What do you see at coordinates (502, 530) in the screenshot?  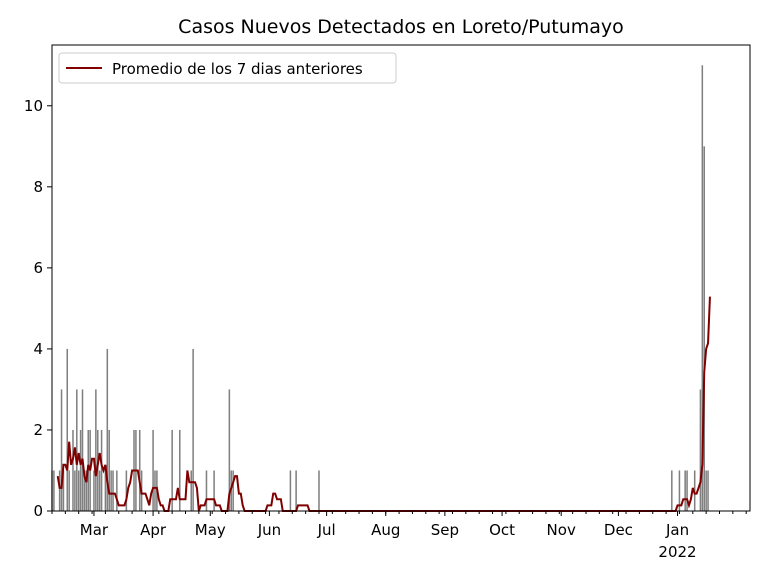 I see `x-tick-label: Oct` at bounding box center [502, 530].